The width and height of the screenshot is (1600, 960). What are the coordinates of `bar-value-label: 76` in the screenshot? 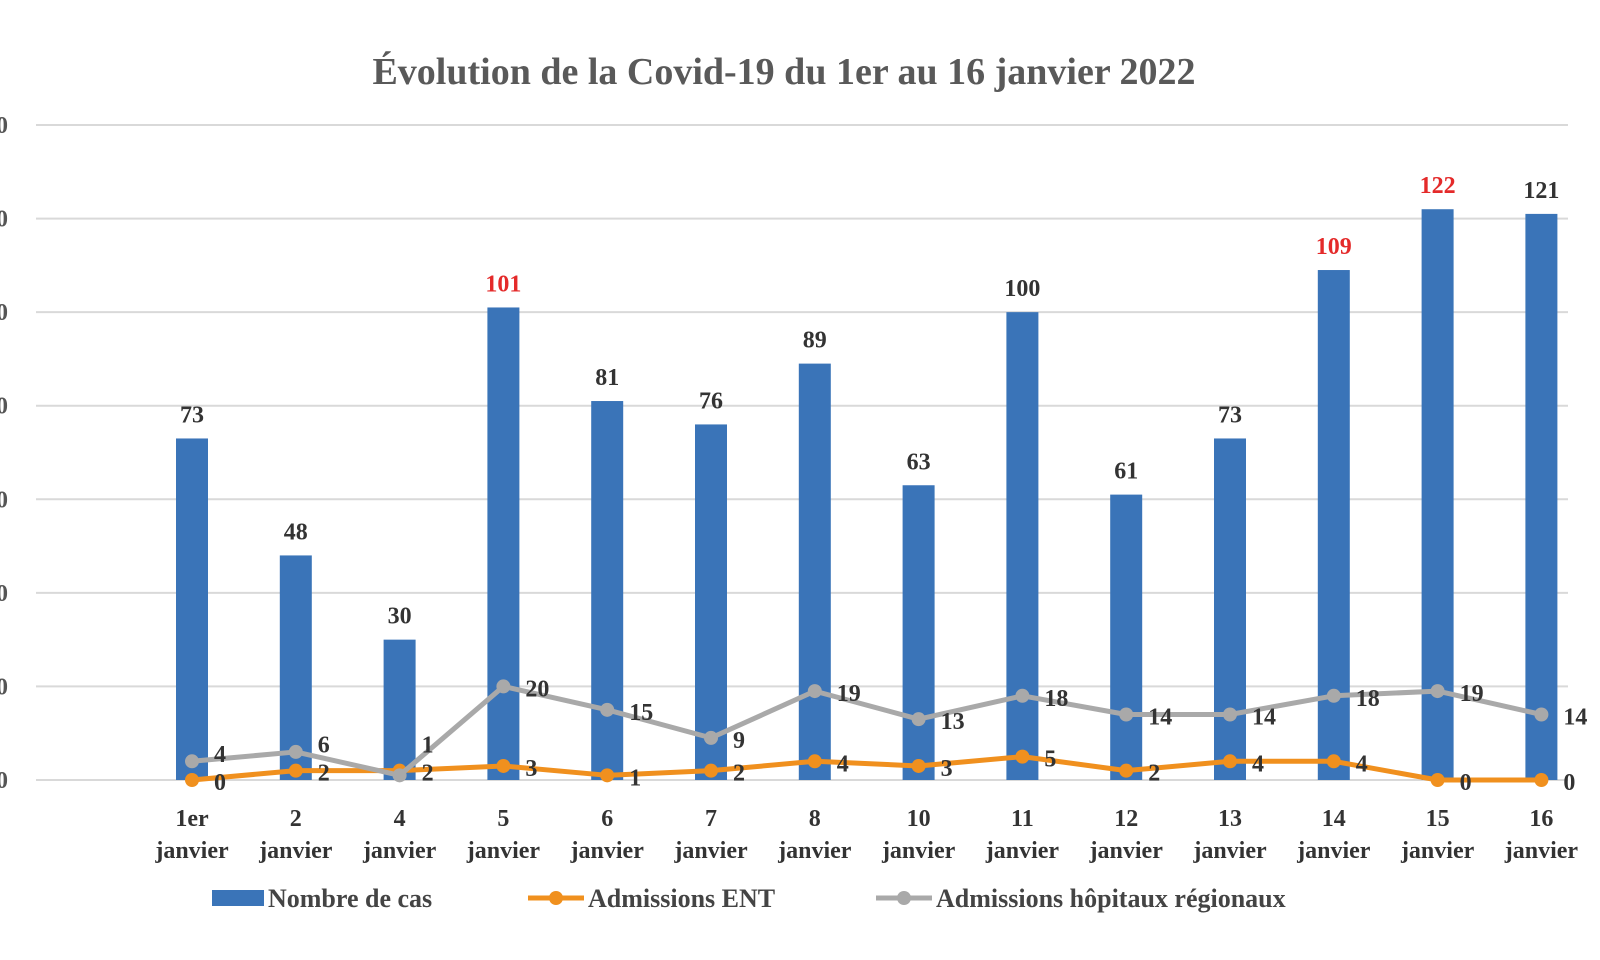 It's located at (711, 401).